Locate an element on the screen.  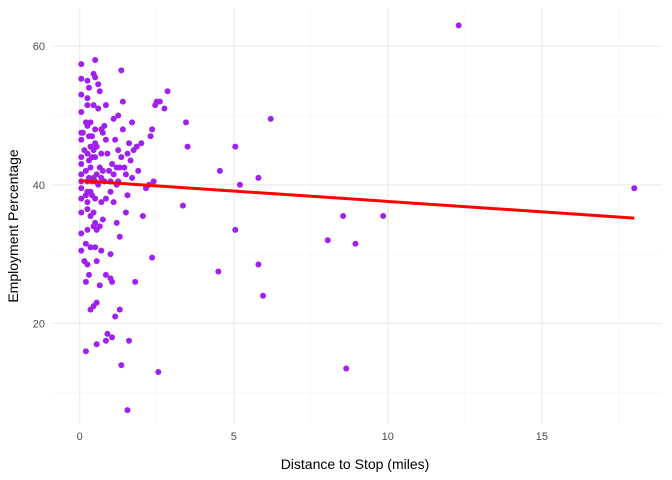
y-tick-label: 20 is located at coordinates (39, 324).